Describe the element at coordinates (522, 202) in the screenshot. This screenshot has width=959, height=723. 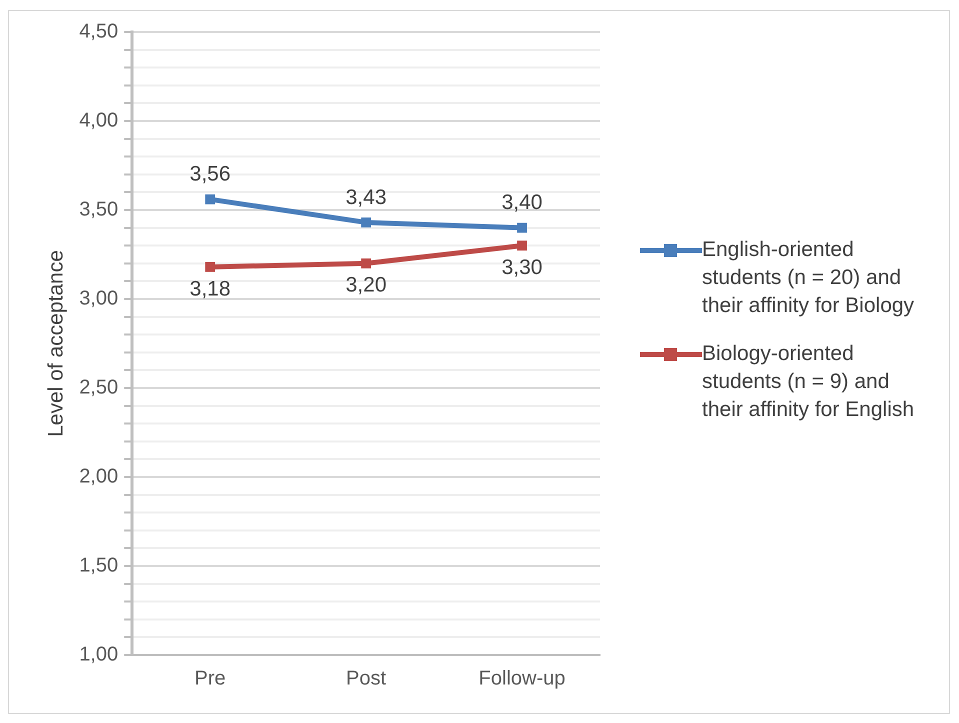
I see `data-label: 3,40` at that location.